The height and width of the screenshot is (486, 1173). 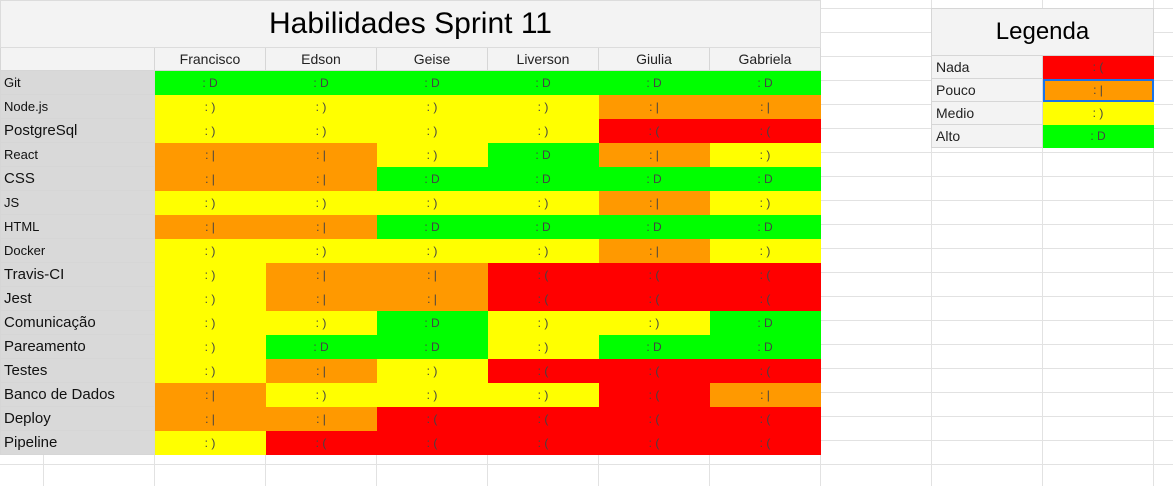 I want to click on legend-label: Pouco, so click(x=987, y=90).